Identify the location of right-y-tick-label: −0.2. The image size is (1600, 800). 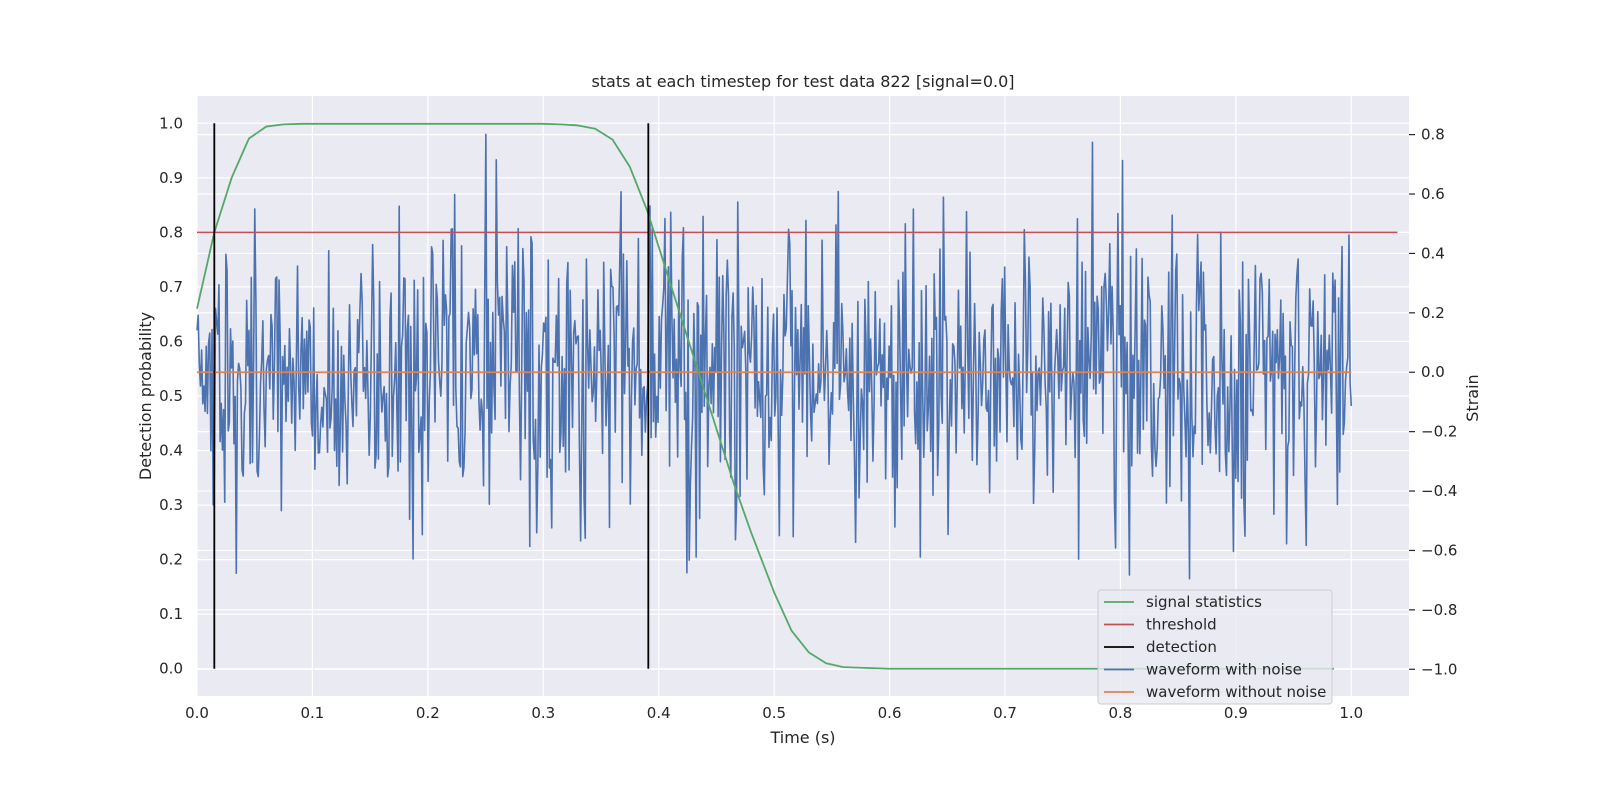
(1439, 432).